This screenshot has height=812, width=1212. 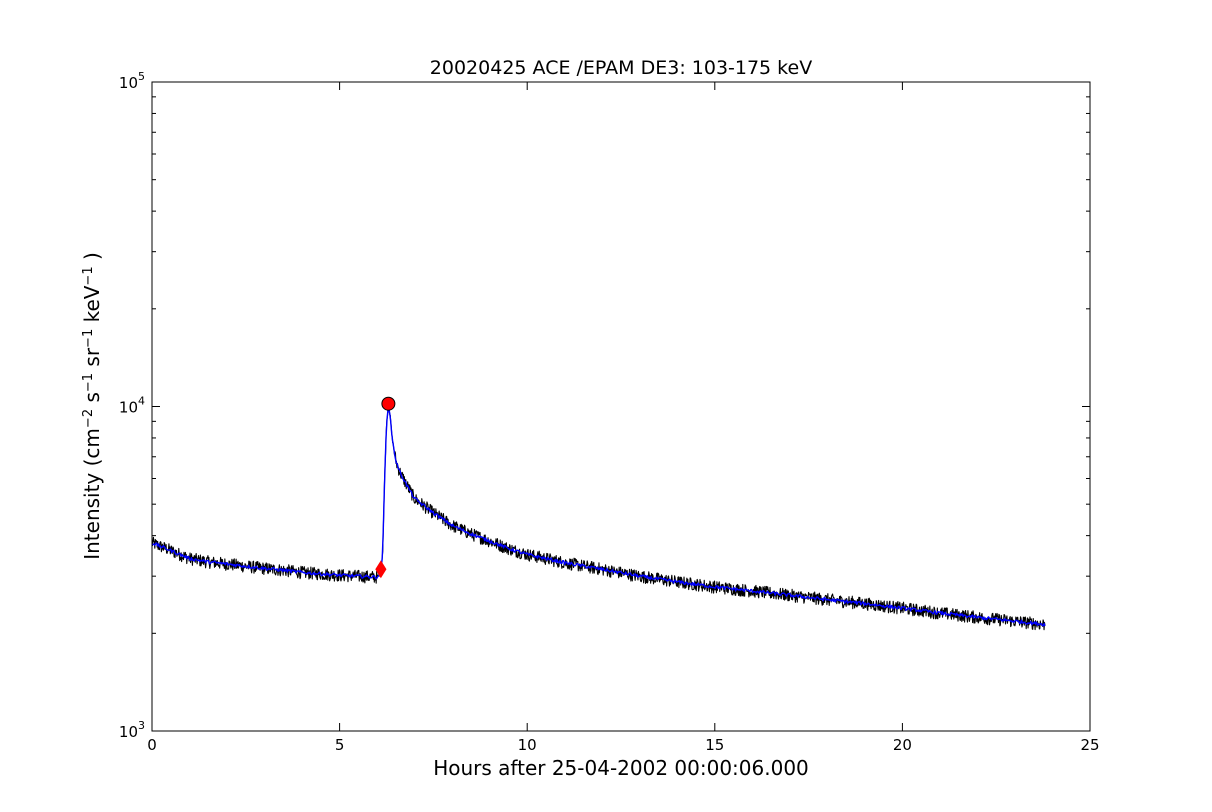 What do you see at coordinates (132, 730) in the screenshot?
I see `y-tick-label: 10³` at bounding box center [132, 730].